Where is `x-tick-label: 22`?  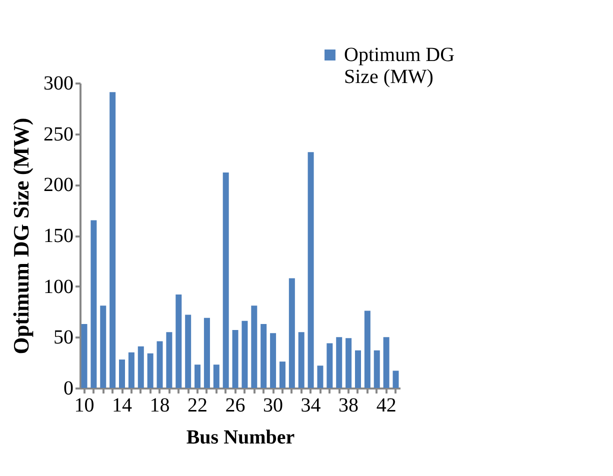 x-tick-label: 22 is located at coordinates (198, 405).